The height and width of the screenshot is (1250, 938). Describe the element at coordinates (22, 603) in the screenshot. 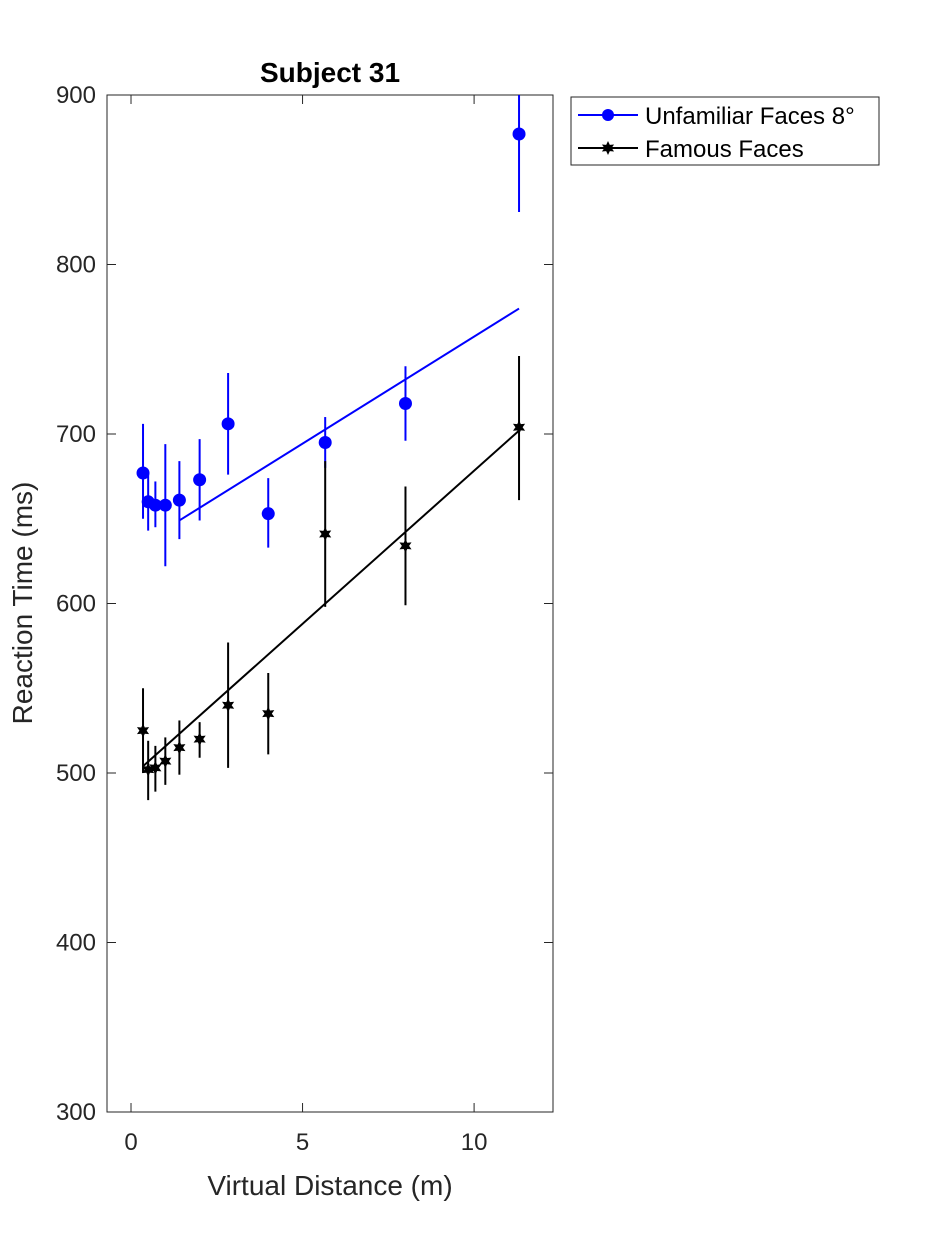

I see `y-axis-label: Reaction Time (ms)` at that location.